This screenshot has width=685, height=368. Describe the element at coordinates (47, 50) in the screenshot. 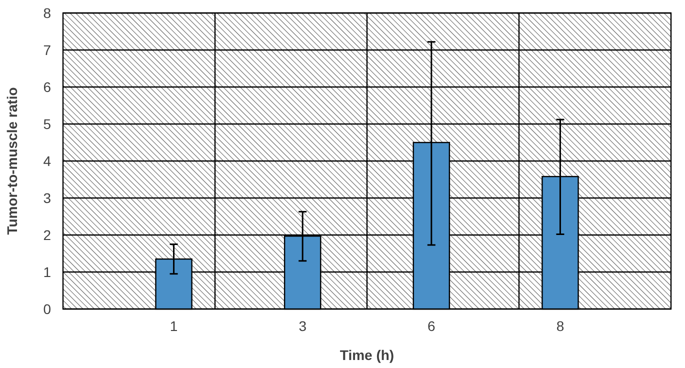

I see `y-tick-label: 7` at that location.